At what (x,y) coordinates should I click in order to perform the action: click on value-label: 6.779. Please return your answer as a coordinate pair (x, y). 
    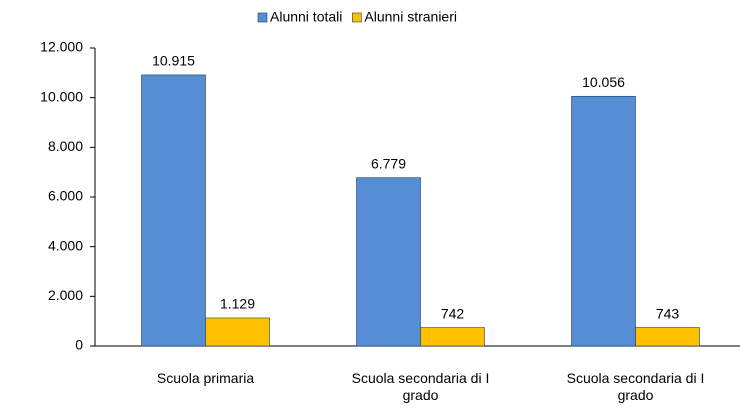
    Looking at the image, I should click on (388, 163).